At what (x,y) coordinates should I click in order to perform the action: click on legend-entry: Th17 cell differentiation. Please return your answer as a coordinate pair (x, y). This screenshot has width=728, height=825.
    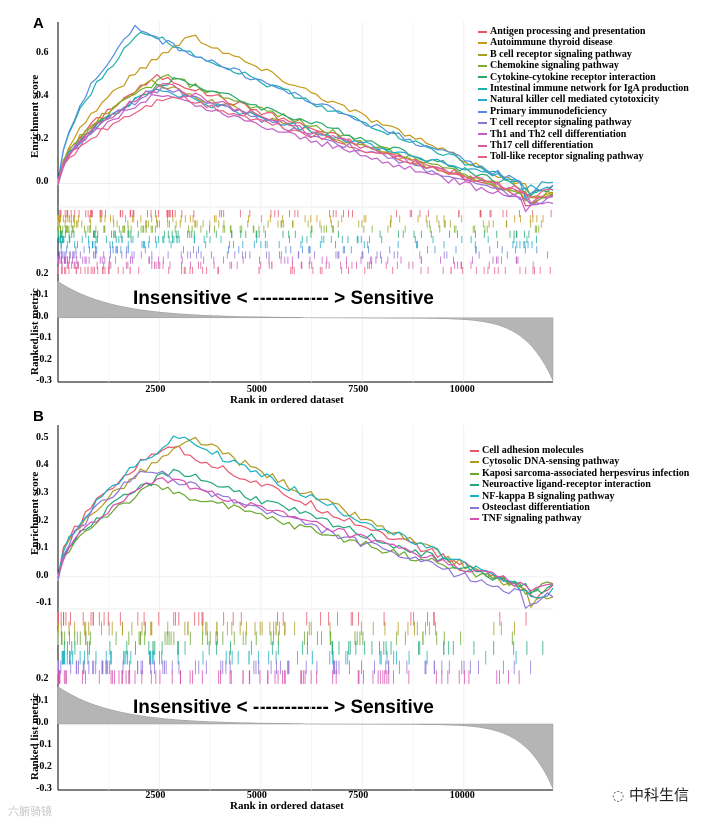
    Looking at the image, I should click on (583, 145).